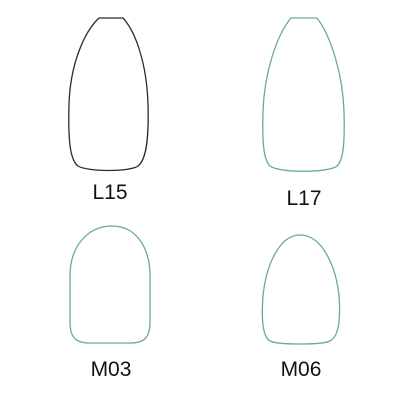 The image size is (400, 400). I want to click on nail-shape-l15-label: L15, so click(109, 192).